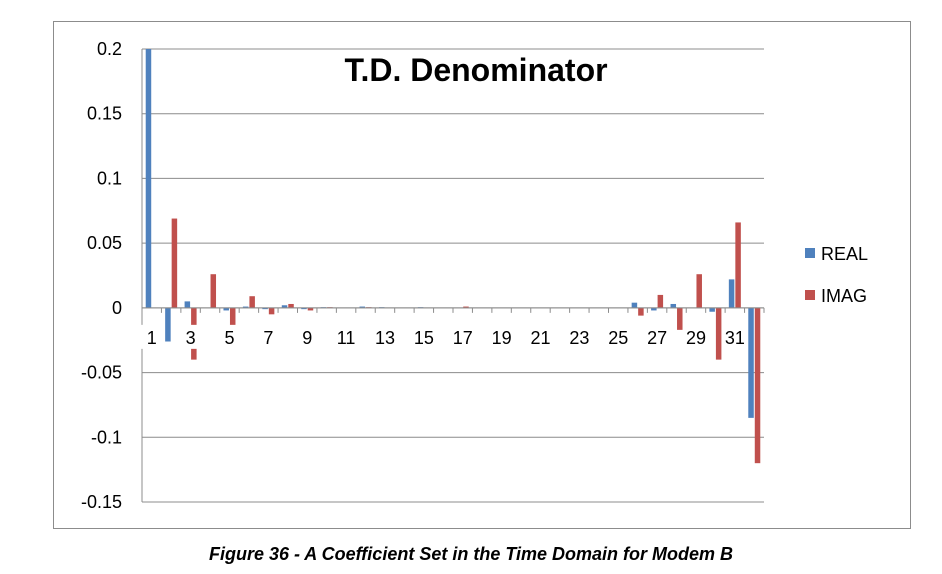 The image size is (942, 574). I want to click on x-tick-label: 15, so click(424, 338).